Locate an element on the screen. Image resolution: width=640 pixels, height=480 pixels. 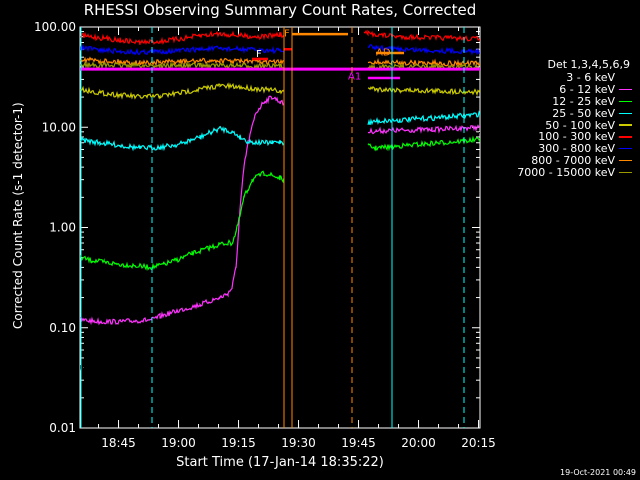
legend-label: 800 - 7000 keV is located at coordinates (573, 160).